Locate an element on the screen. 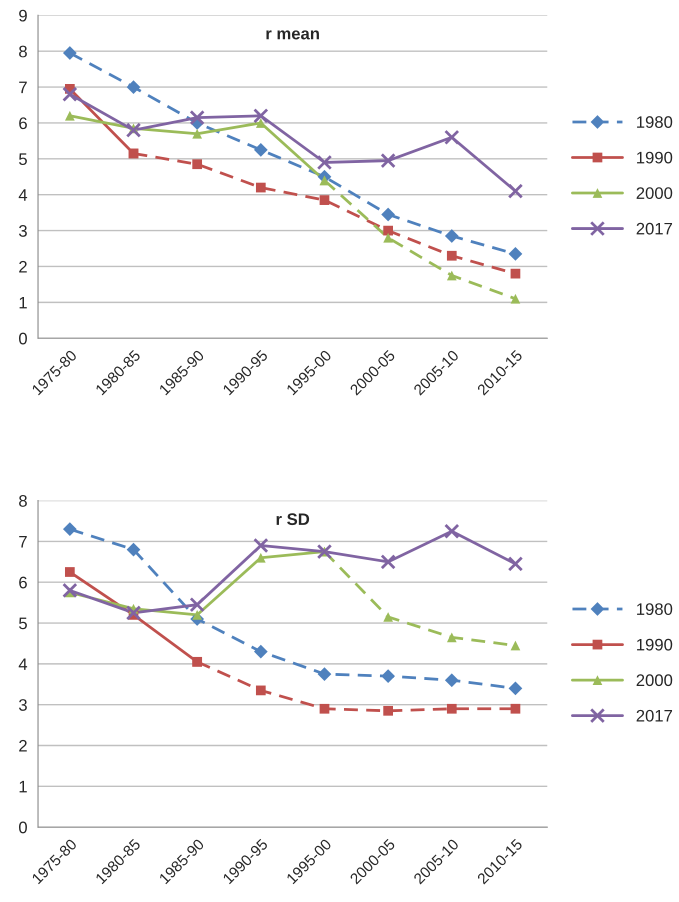 The width and height of the screenshot is (679, 902). y-tick-label: 9 is located at coordinates (23, 16).